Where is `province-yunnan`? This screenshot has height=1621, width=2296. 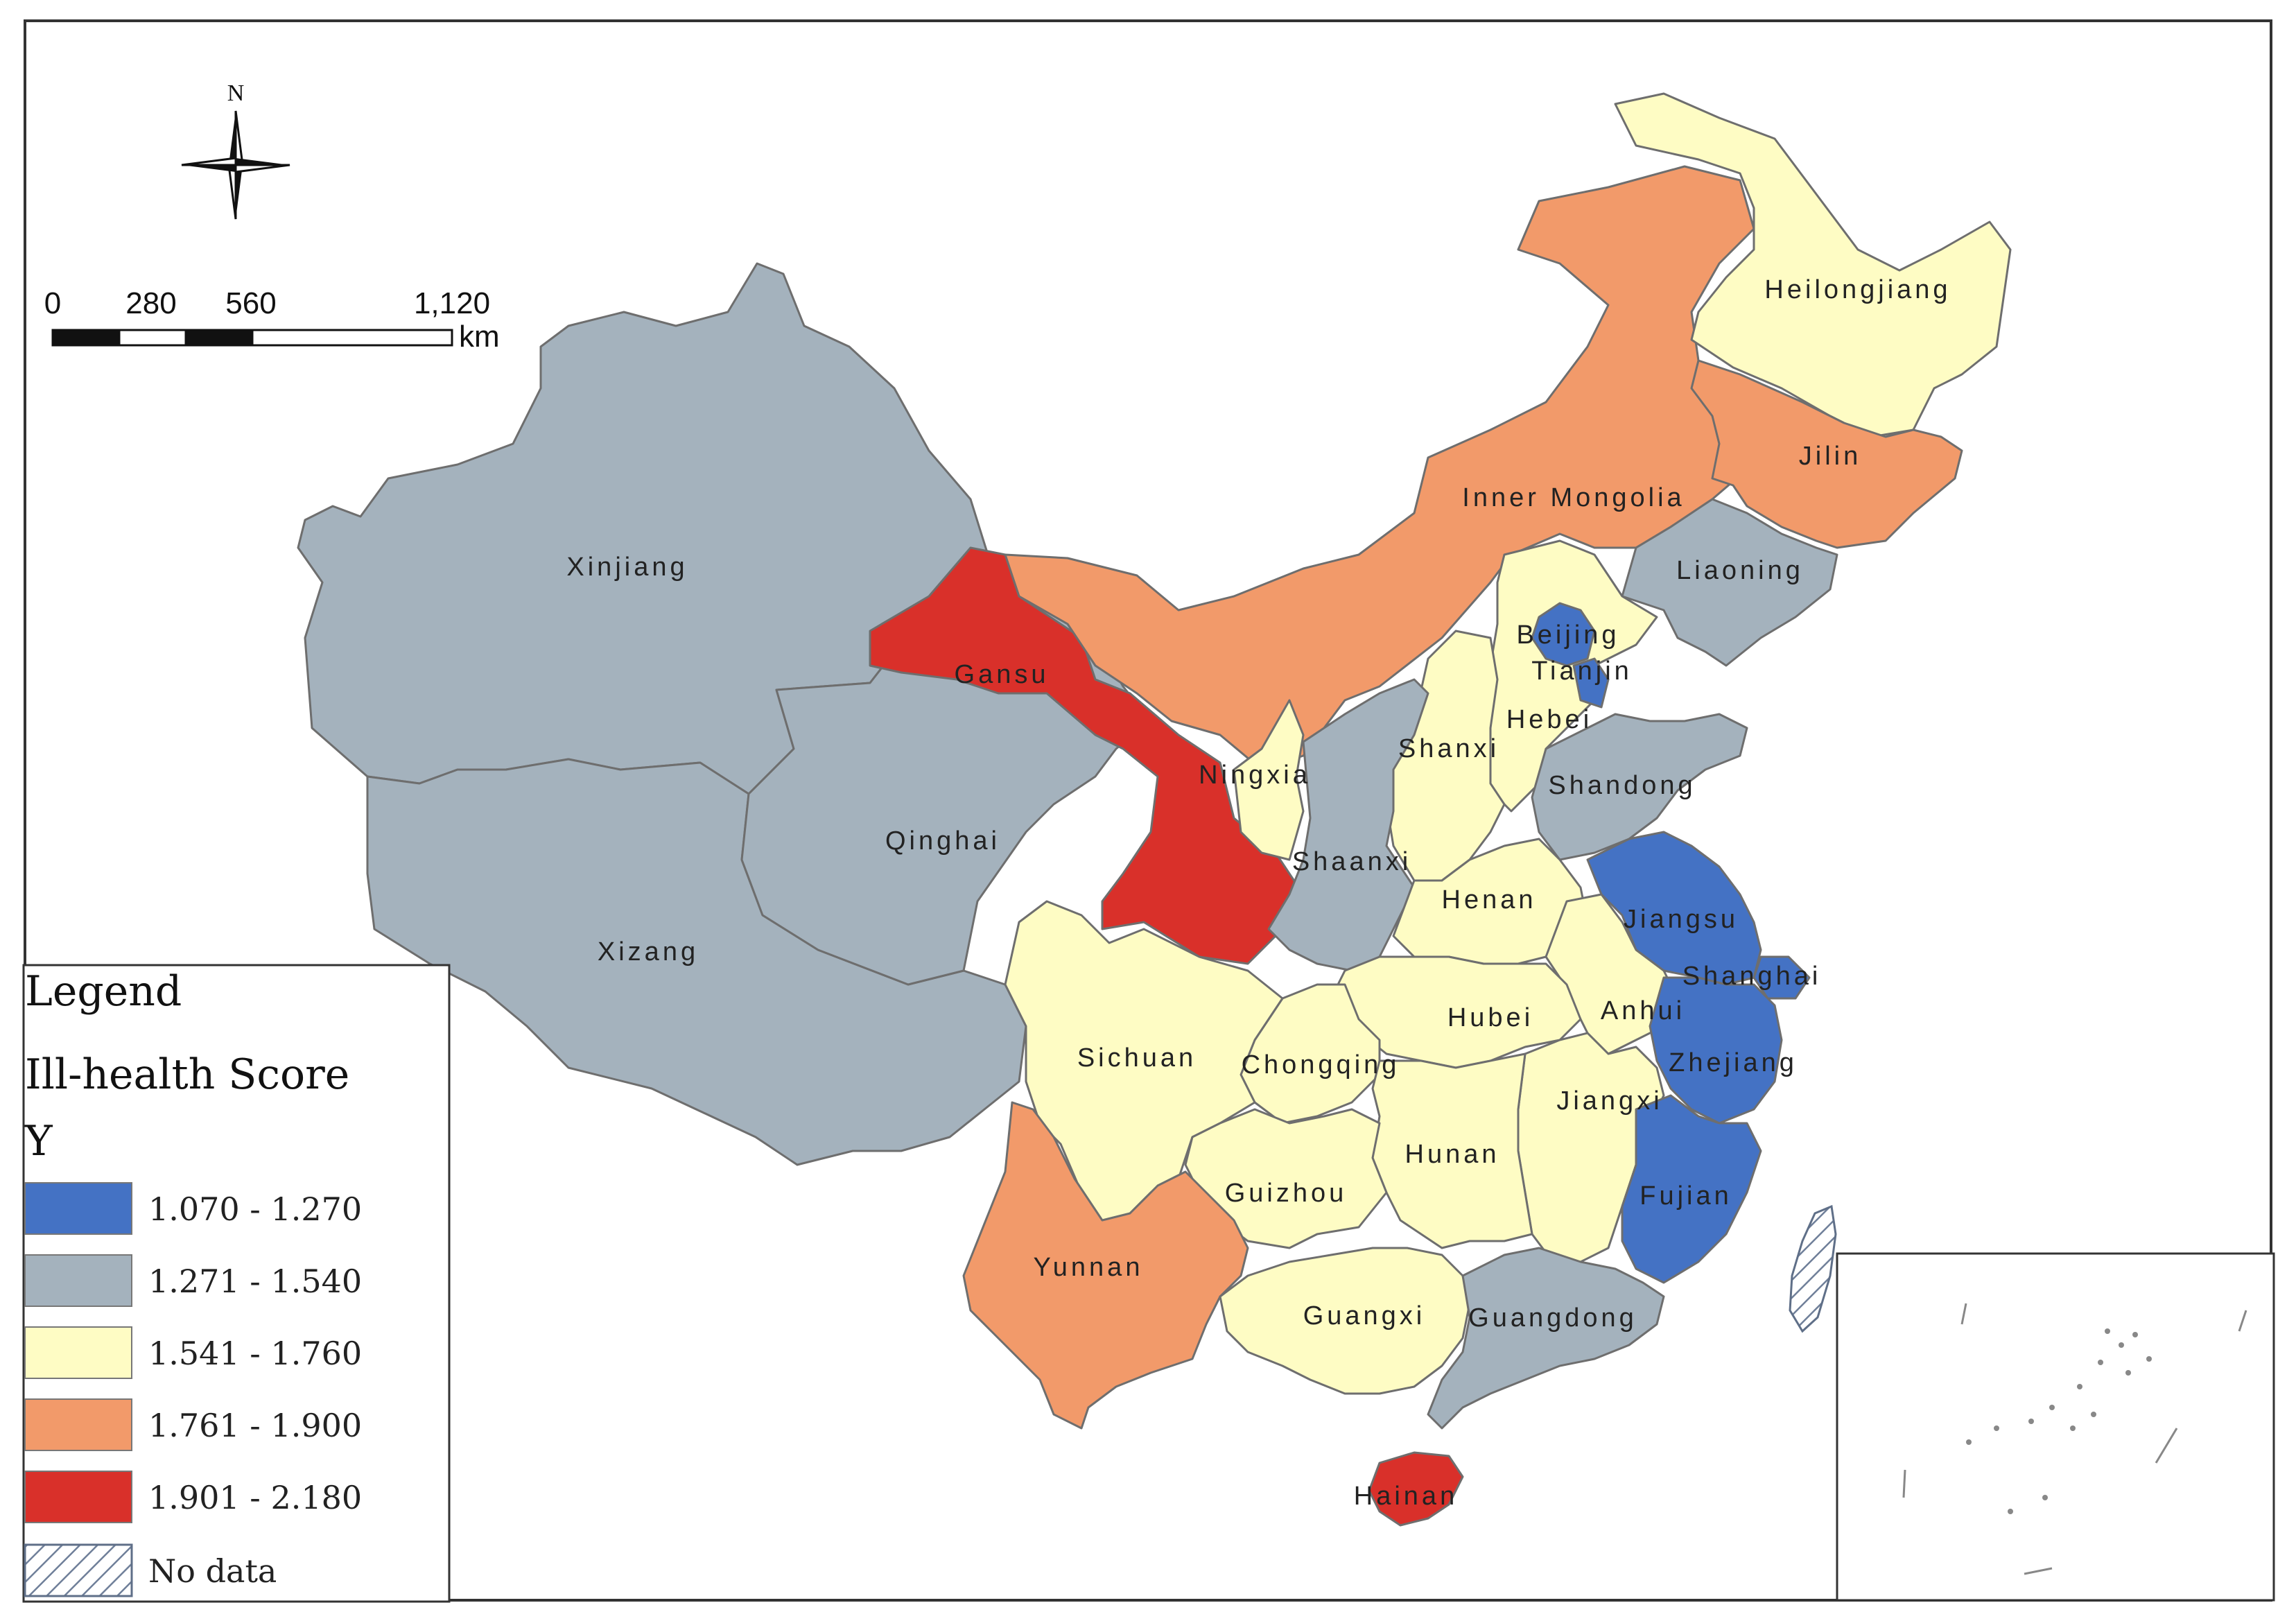
province-yunnan is located at coordinates (1105, 1266).